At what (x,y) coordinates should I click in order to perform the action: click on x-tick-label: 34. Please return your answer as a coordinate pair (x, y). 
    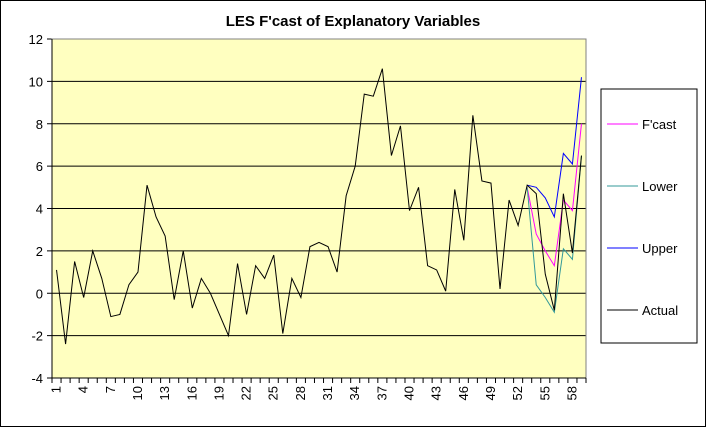
    Looking at the image, I should click on (354, 393).